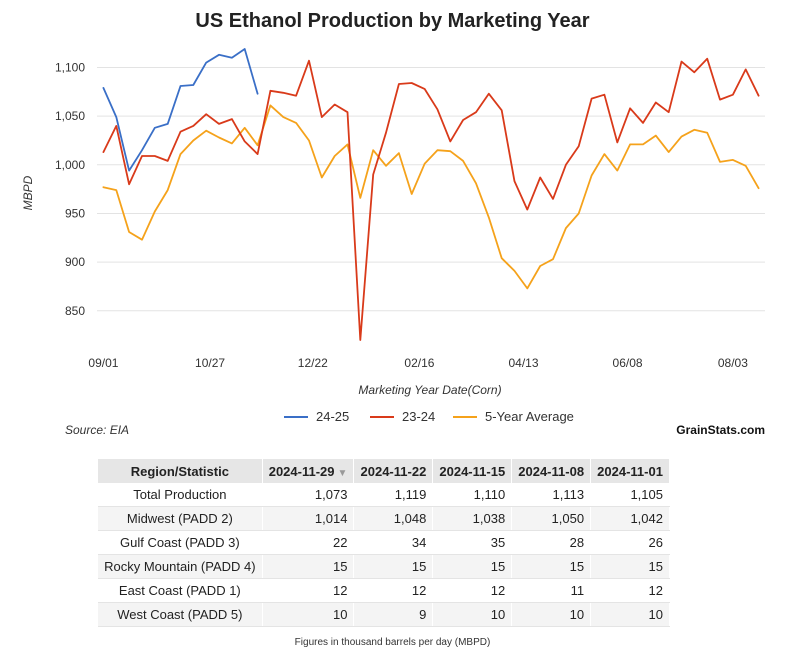 The height and width of the screenshot is (650, 785). Describe the element at coordinates (180, 495) in the screenshot. I see `row-label: Total Production` at that location.